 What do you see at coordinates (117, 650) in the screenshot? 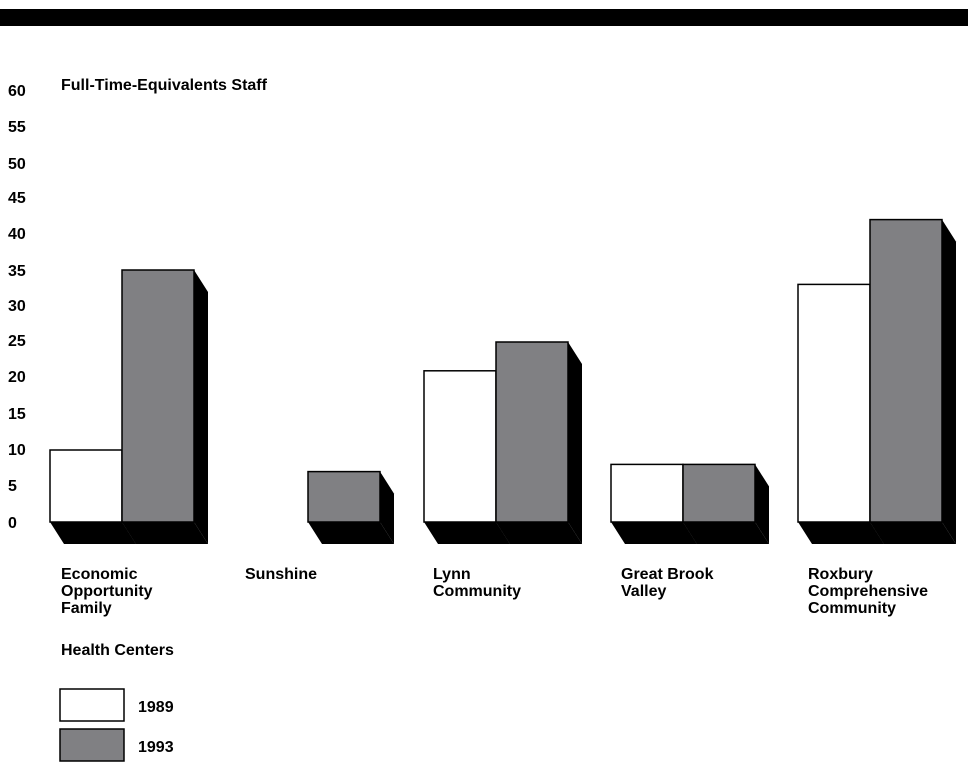
I see `category-note: Health Centers` at bounding box center [117, 650].